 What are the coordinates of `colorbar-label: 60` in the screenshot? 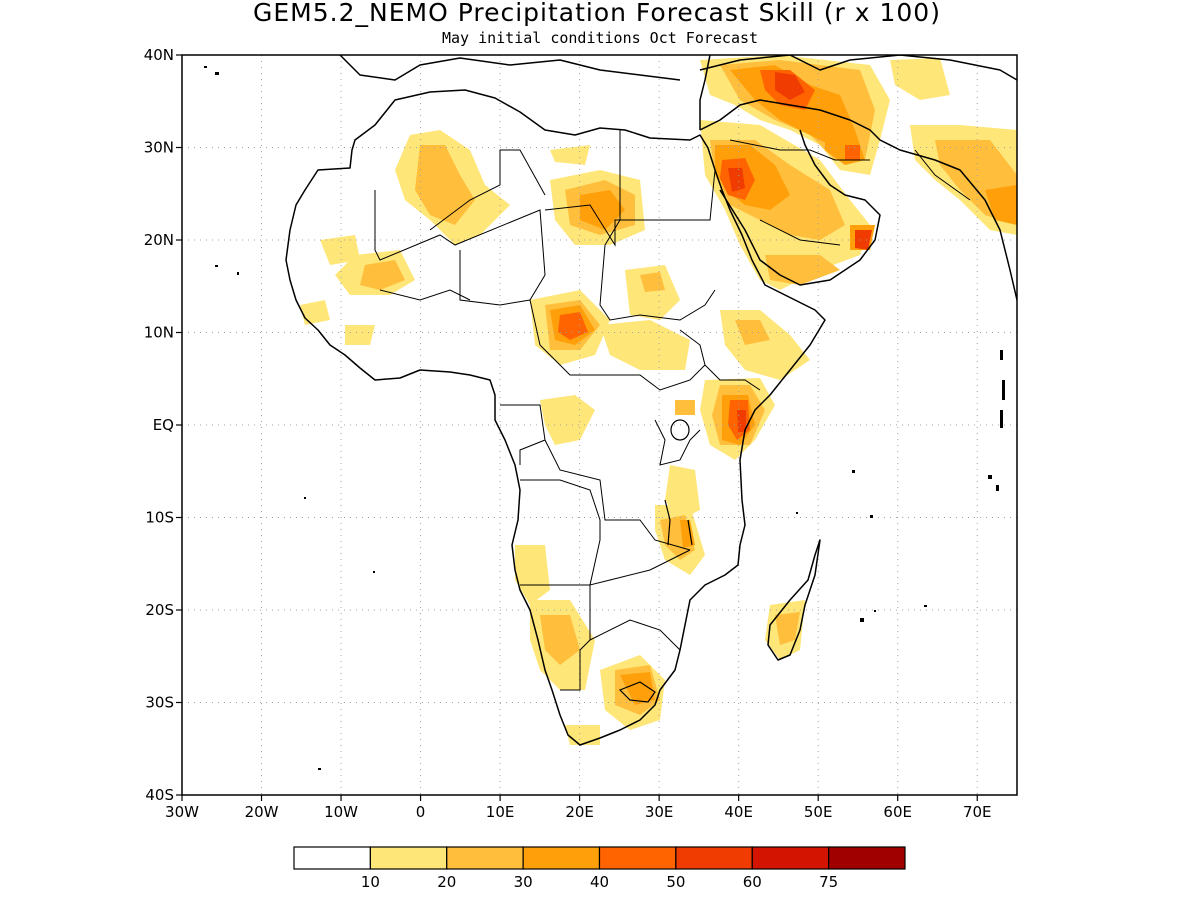 It's located at (752, 882).